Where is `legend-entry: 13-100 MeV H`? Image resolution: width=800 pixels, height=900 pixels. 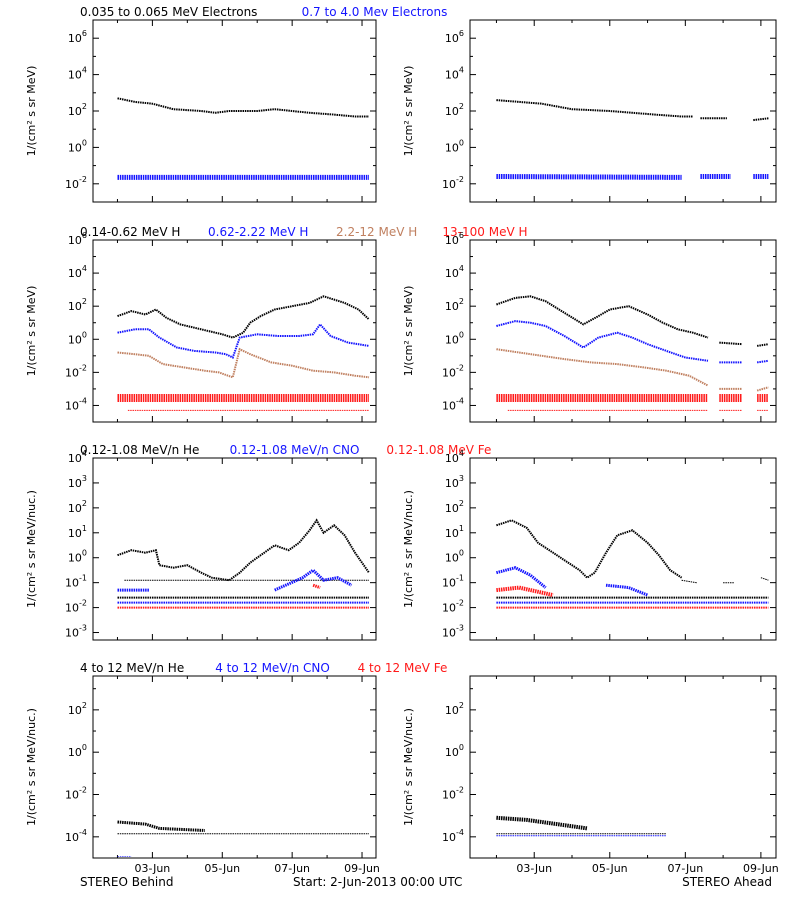
legend-entry: 13-100 MeV H is located at coordinates (484, 232).